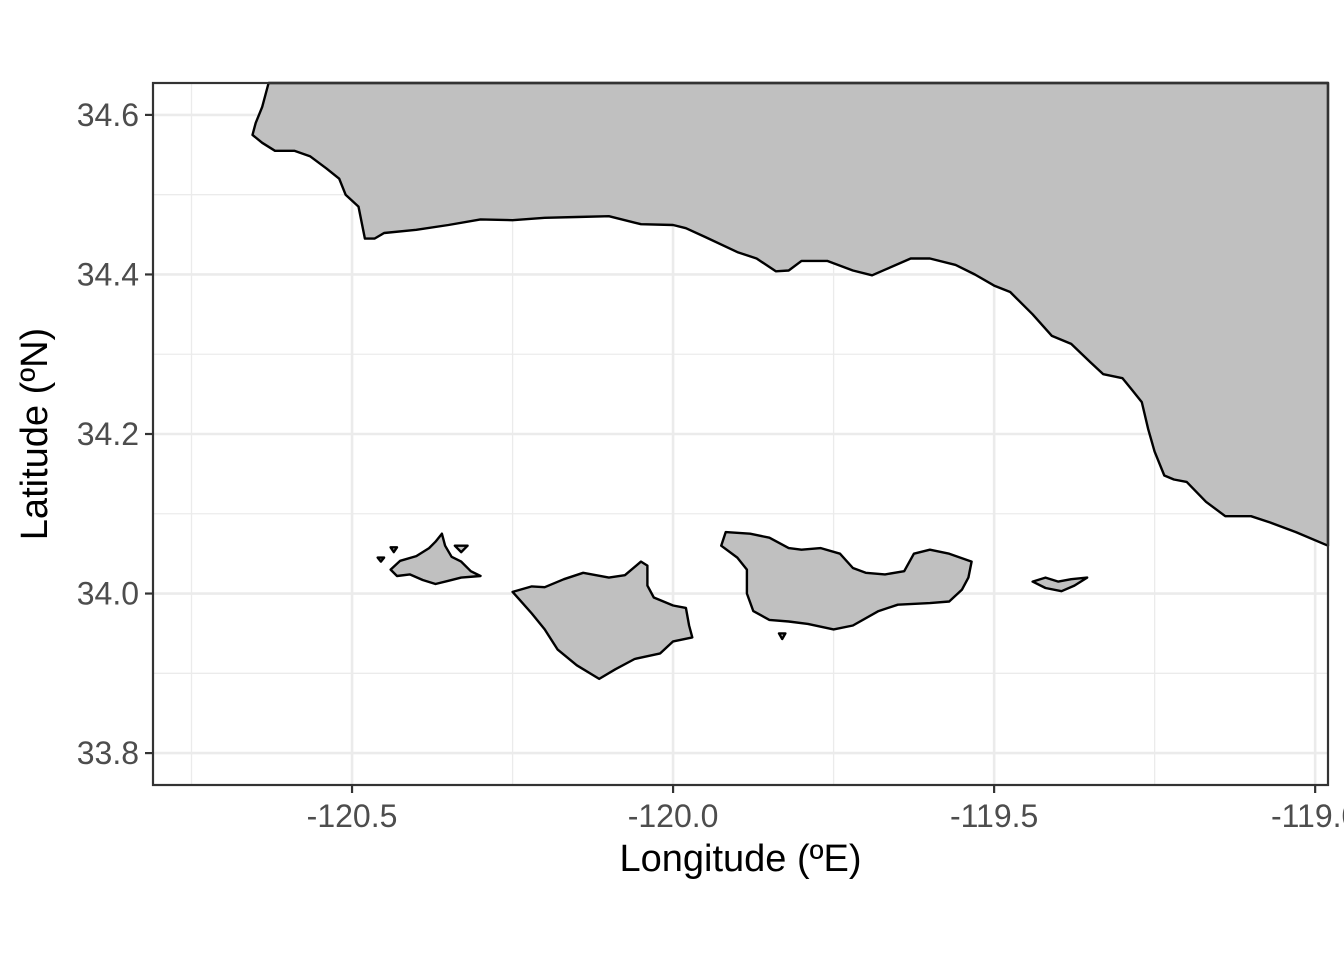  Describe the element at coordinates (108, 274) in the screenshot. I see `y-tick-label: 34.4` at that location.